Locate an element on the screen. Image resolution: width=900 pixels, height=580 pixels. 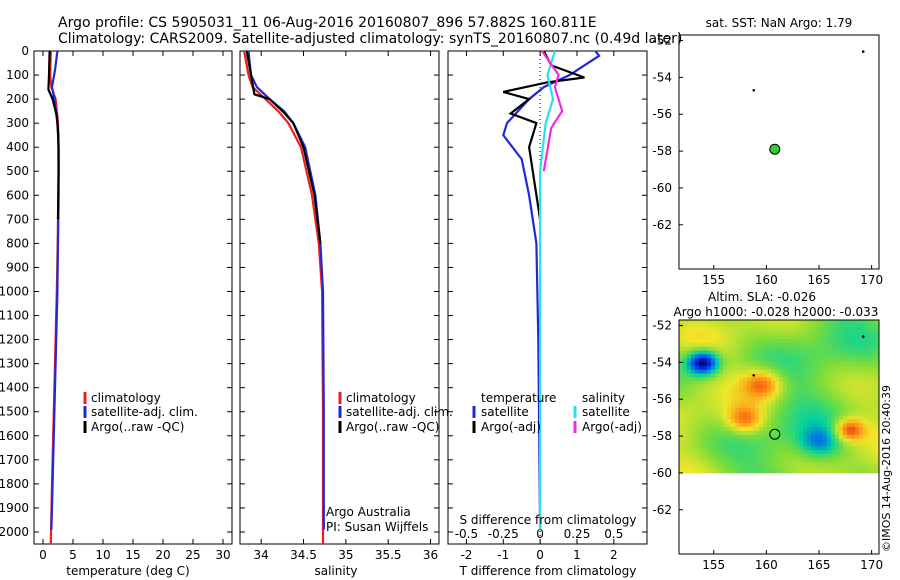
x-tick-label: -1 is located at coordinates (503, 555).